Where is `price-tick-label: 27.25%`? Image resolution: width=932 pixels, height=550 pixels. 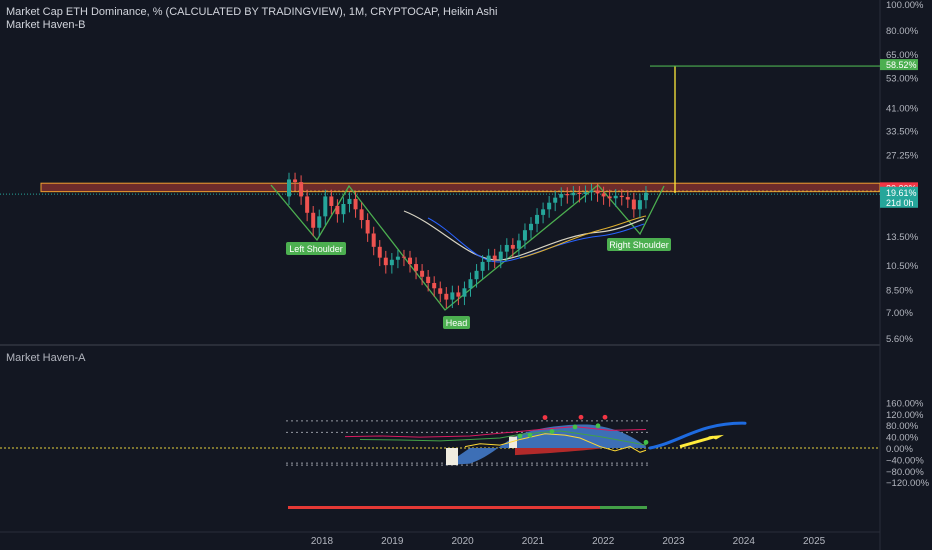
price-tick-label: 27.25% is located at coordinates (902, 156).